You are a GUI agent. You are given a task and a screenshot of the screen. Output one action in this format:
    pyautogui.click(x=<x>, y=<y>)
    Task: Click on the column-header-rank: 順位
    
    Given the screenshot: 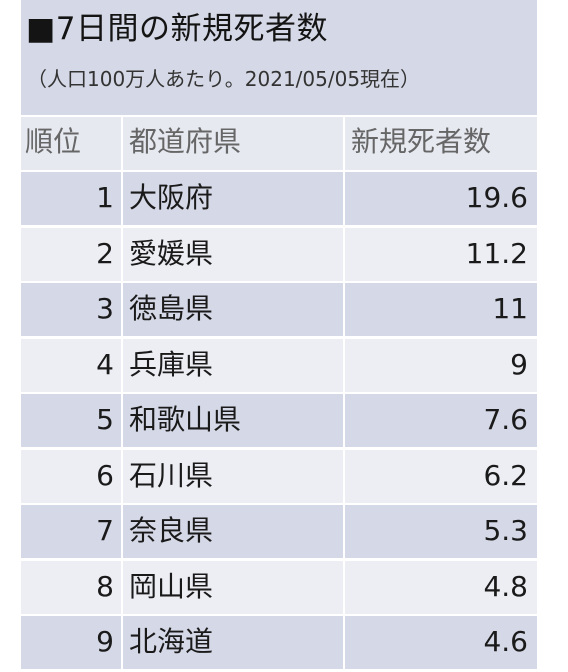 What is the action you would take?
    pyautogui.click(x=71, y=143)
    